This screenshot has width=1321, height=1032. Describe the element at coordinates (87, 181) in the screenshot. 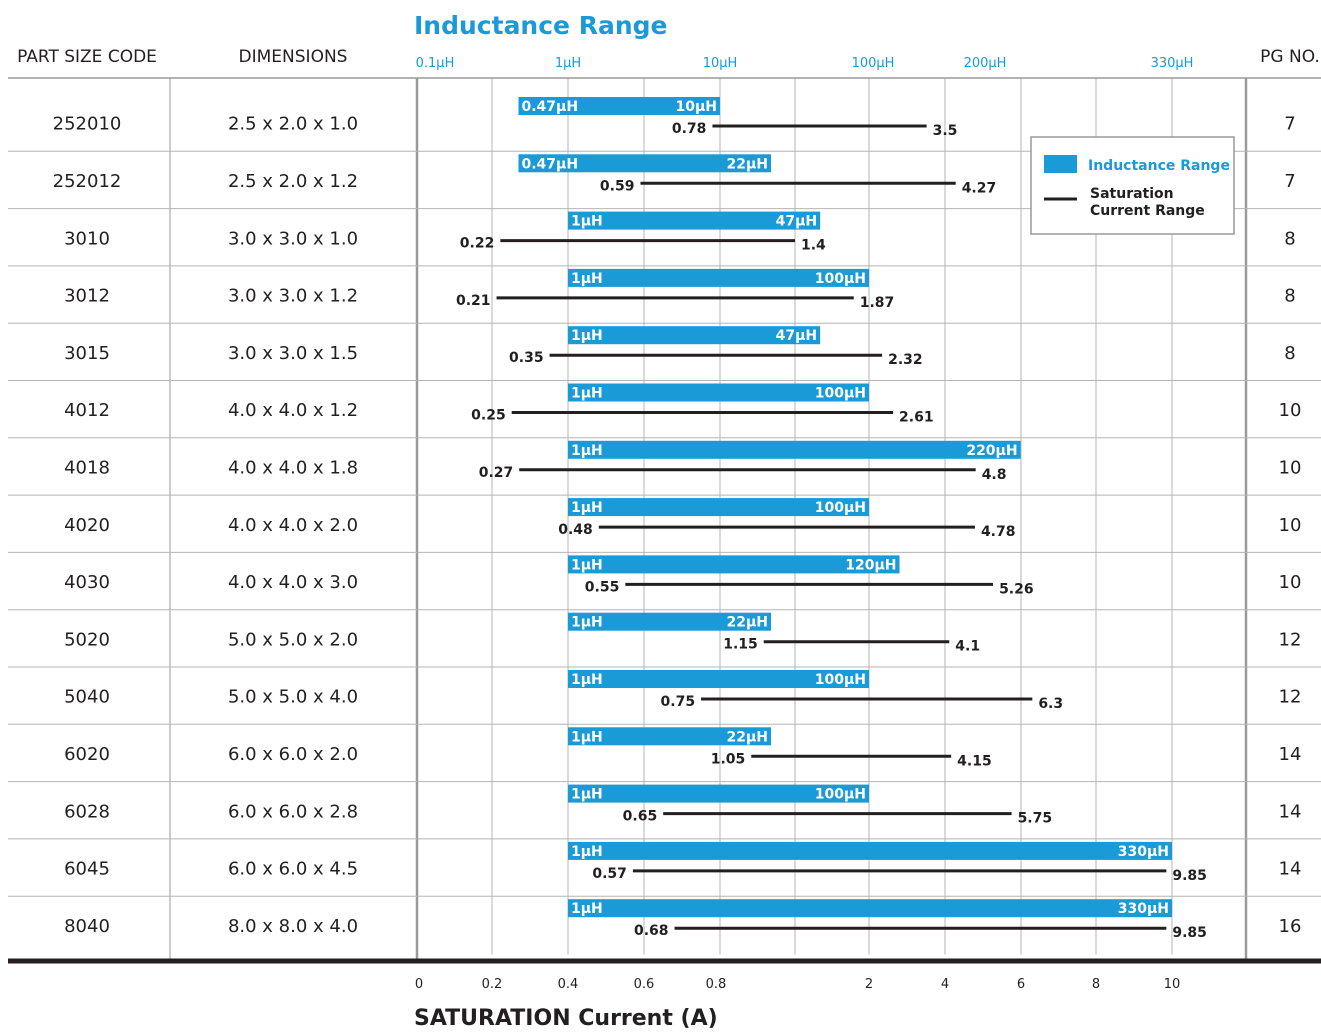

I see `part-size-code-cell: 252012` at that location.